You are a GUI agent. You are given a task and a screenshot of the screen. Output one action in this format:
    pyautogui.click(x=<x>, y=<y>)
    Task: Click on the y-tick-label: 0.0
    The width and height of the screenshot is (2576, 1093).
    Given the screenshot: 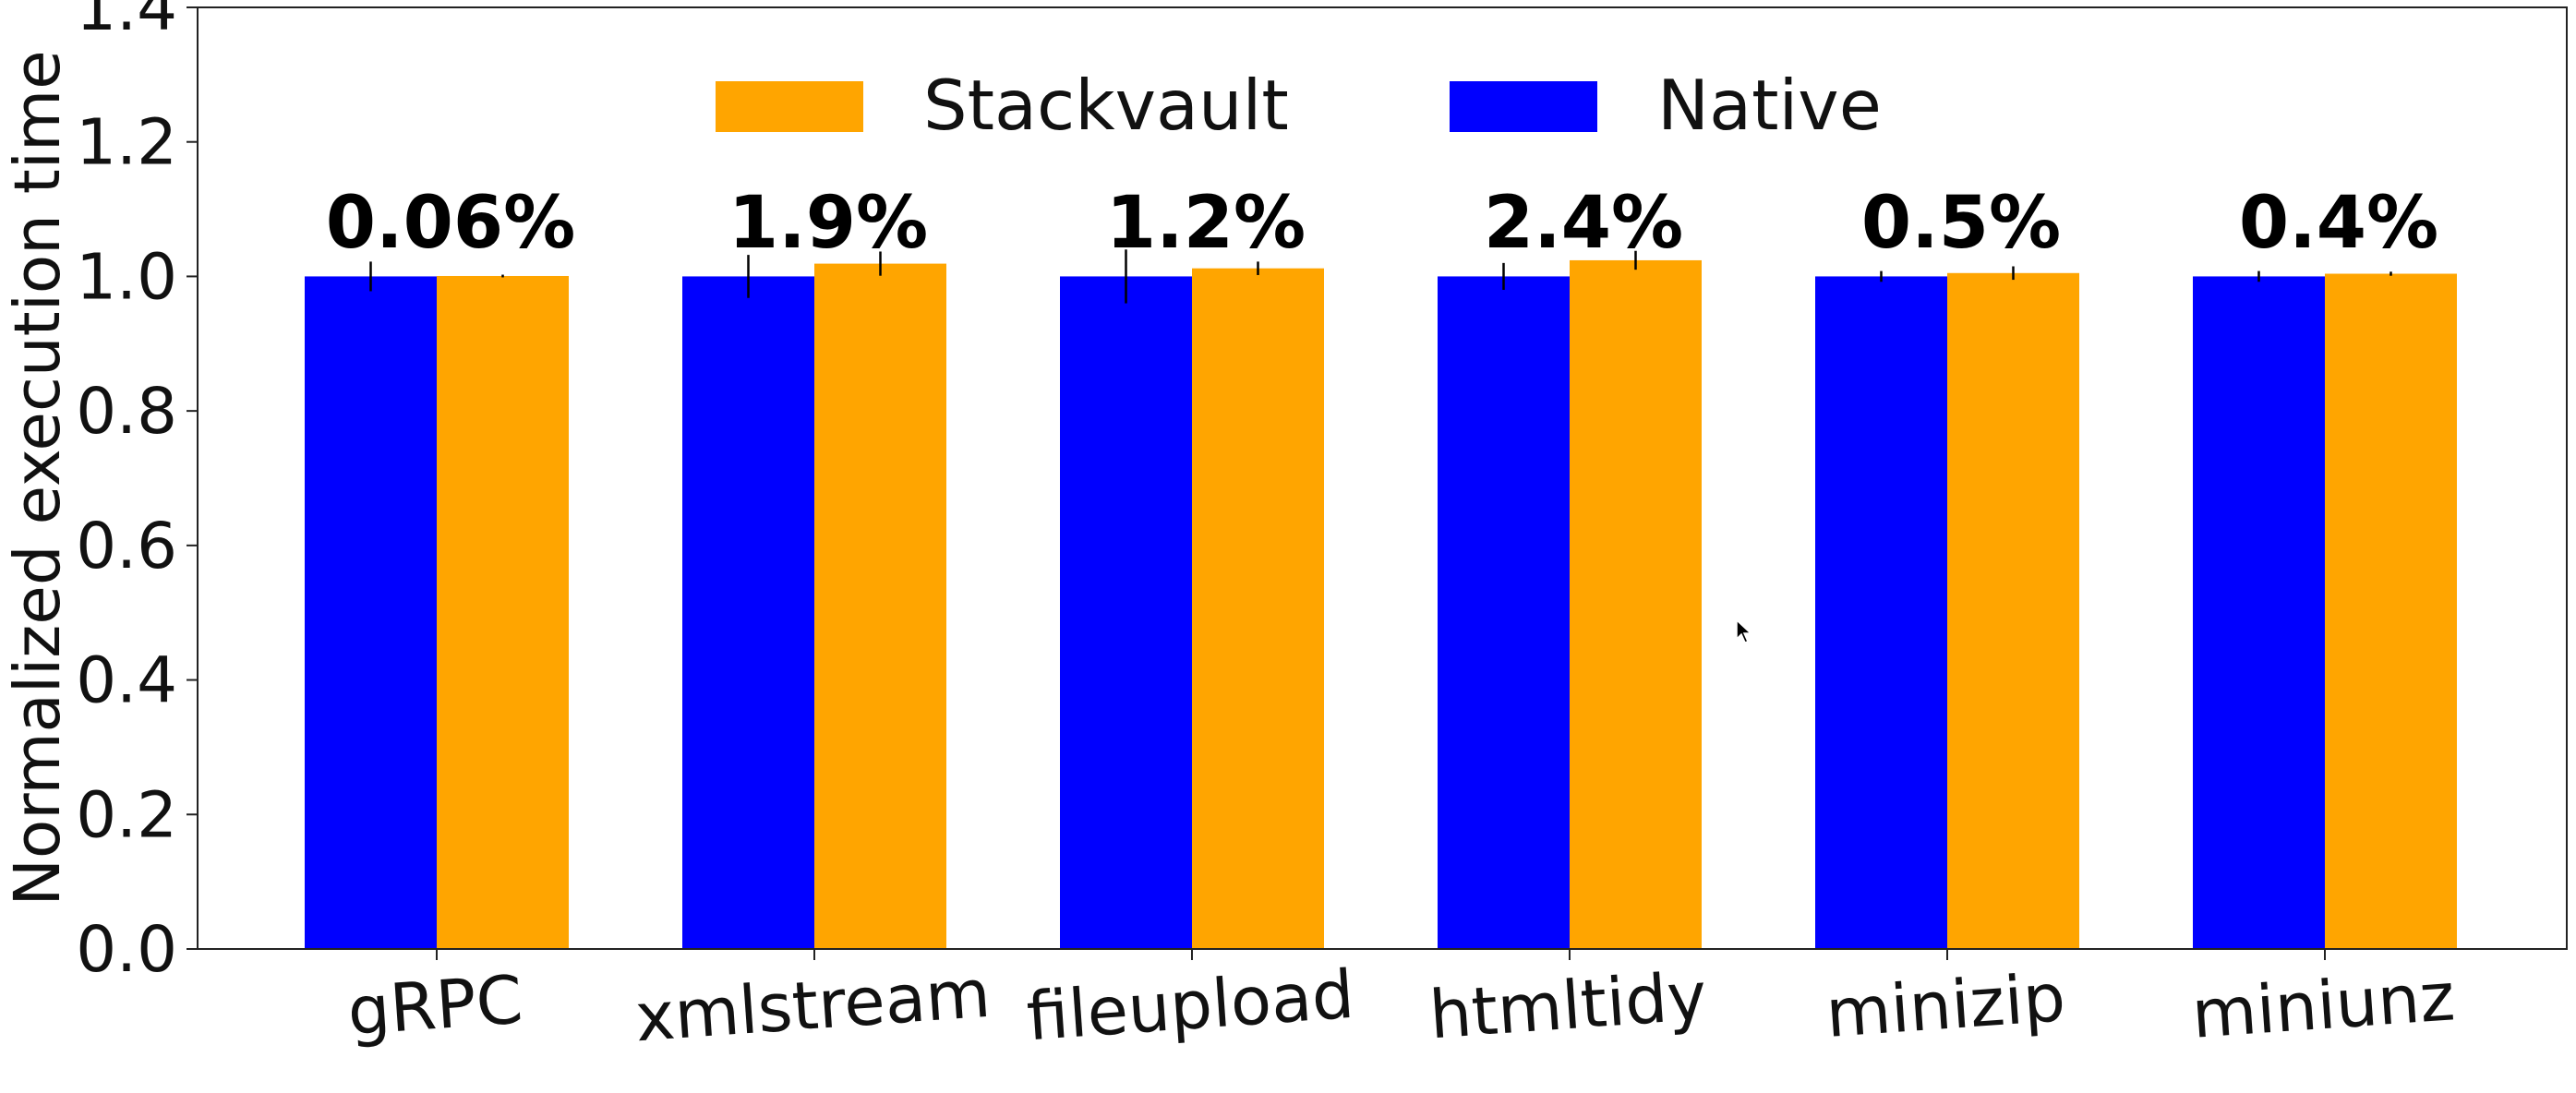 What is the action you would take?
    pyautogui.click(x=126, y=950)
    